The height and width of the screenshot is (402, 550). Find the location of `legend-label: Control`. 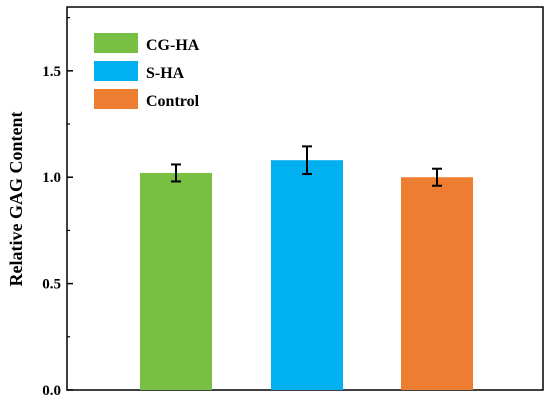

legend-label: Control is located at coordinates (173, 101).